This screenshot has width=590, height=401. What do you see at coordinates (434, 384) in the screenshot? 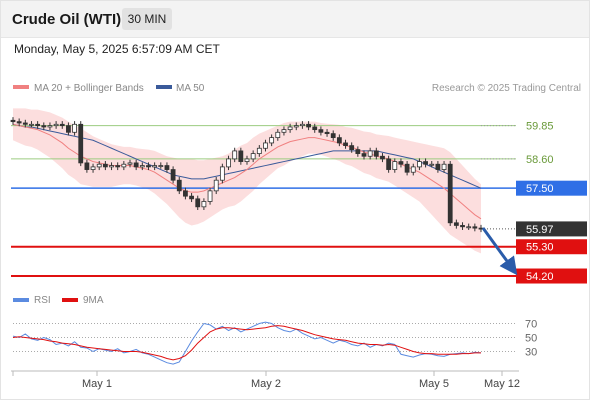
I see `x-tick-label: May 5` at bounding box center [434, 384].